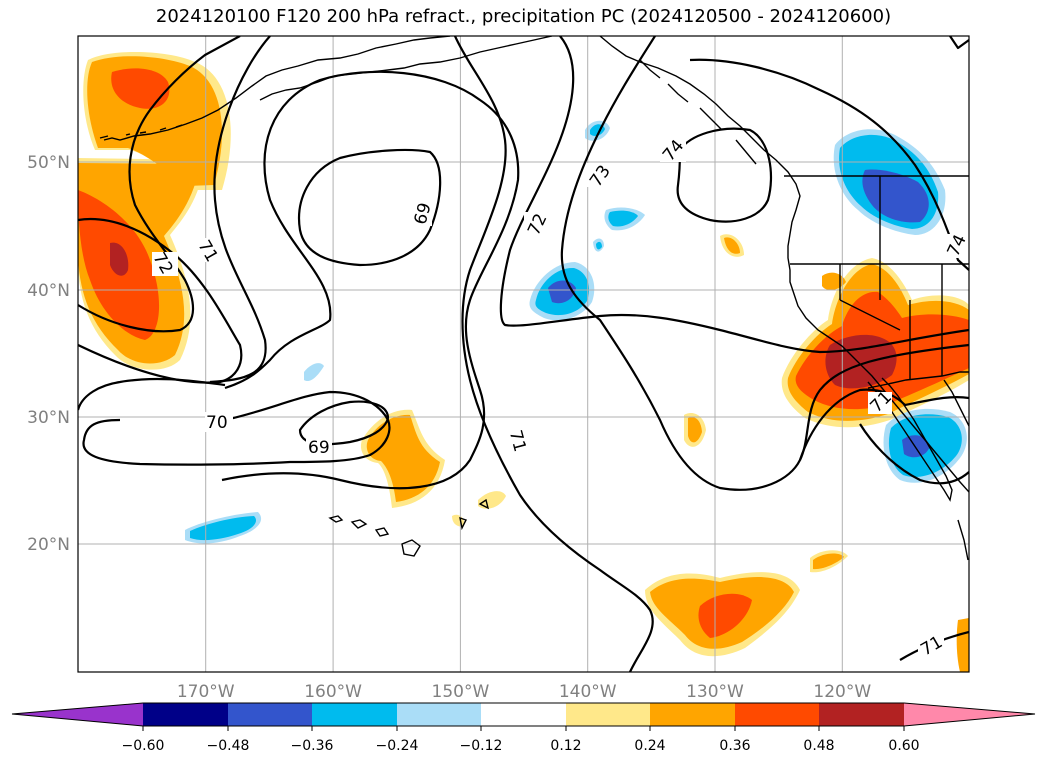 The width and height of the screenshot is (1047, 765). I want to click on lon-label: 130°W, so click(715, 692).